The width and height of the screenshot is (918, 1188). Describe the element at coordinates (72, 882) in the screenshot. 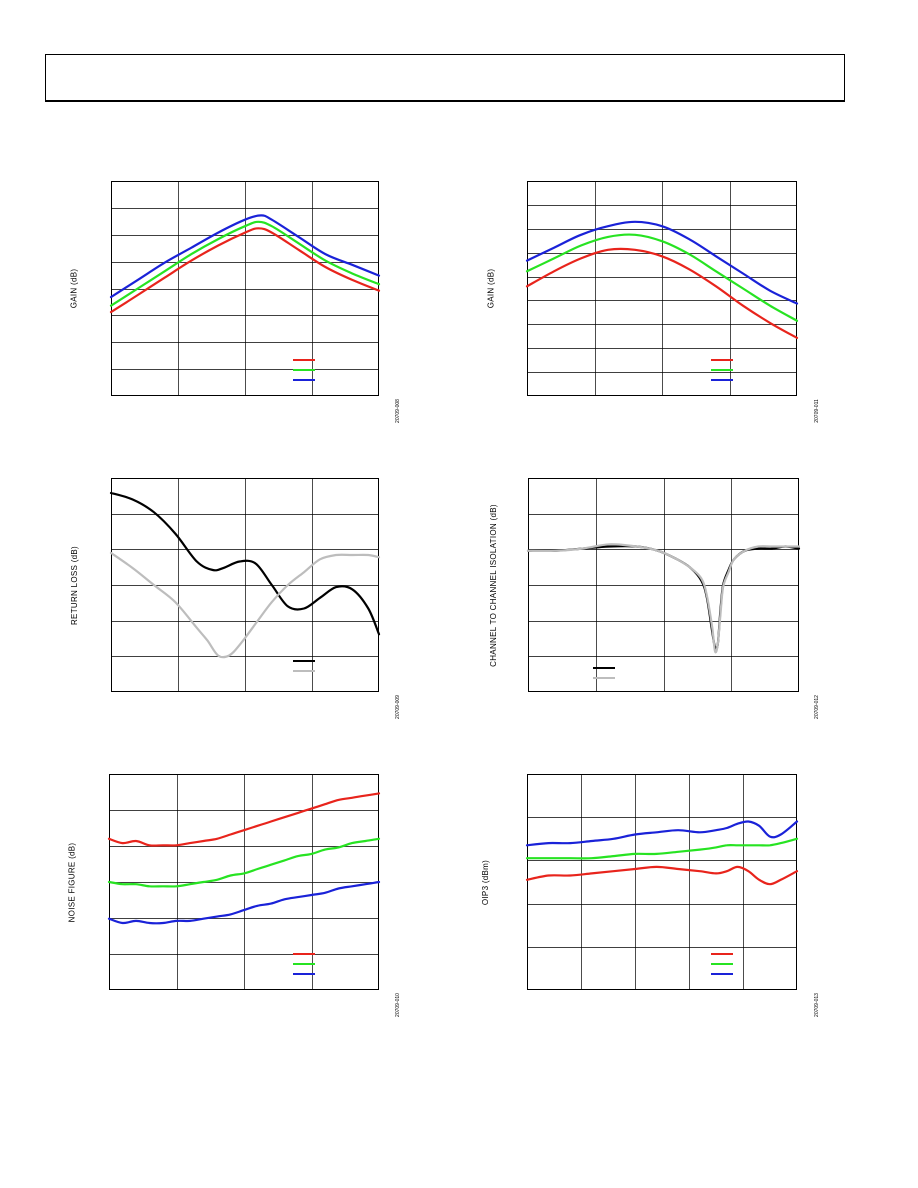

I see `y-axis-label: NOISE FIGURE (dB)` at that location.